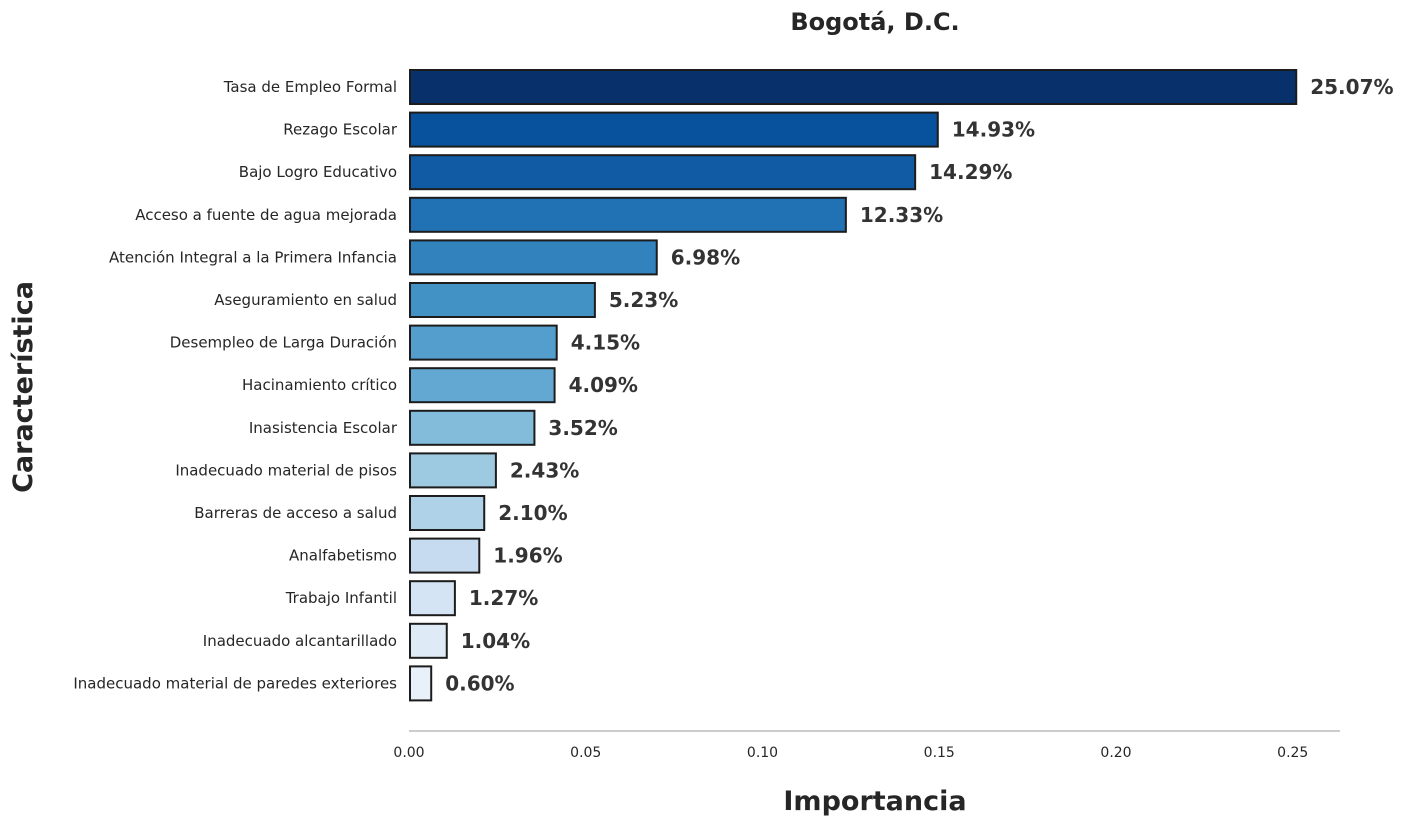 This screenshot has width=1406, height=825. I want to click on category-label: Inasistencia Escolar, so click(323, 428).